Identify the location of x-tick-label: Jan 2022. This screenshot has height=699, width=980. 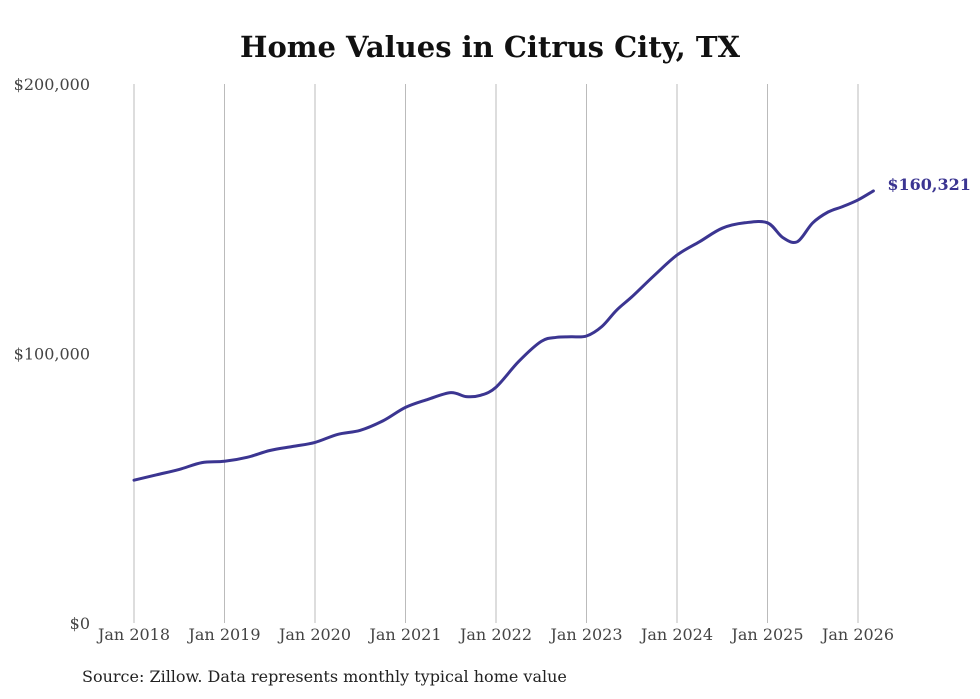
(495, 634).